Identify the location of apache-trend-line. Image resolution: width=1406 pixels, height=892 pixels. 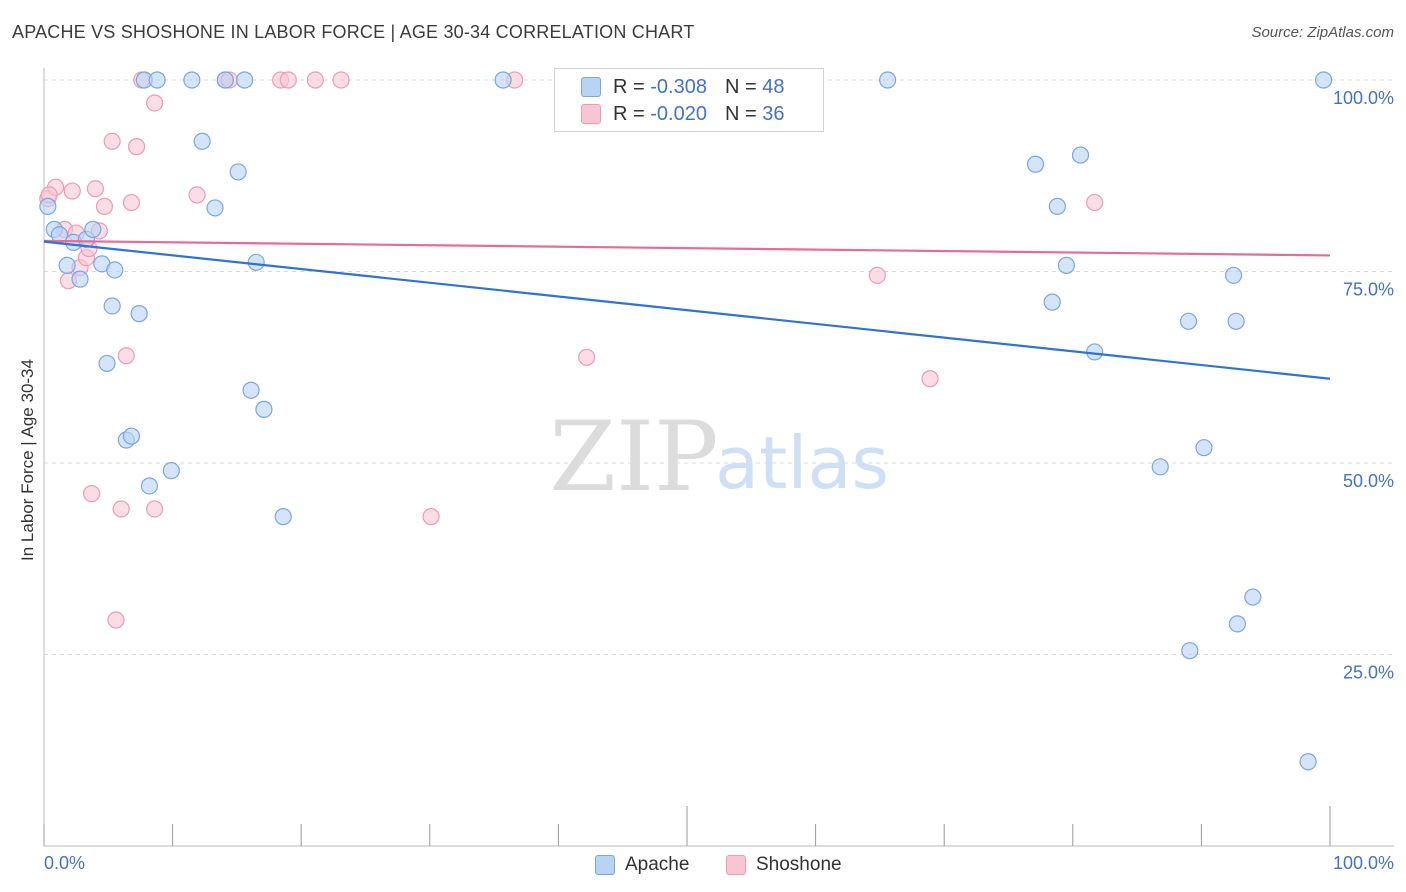
(687, 310).